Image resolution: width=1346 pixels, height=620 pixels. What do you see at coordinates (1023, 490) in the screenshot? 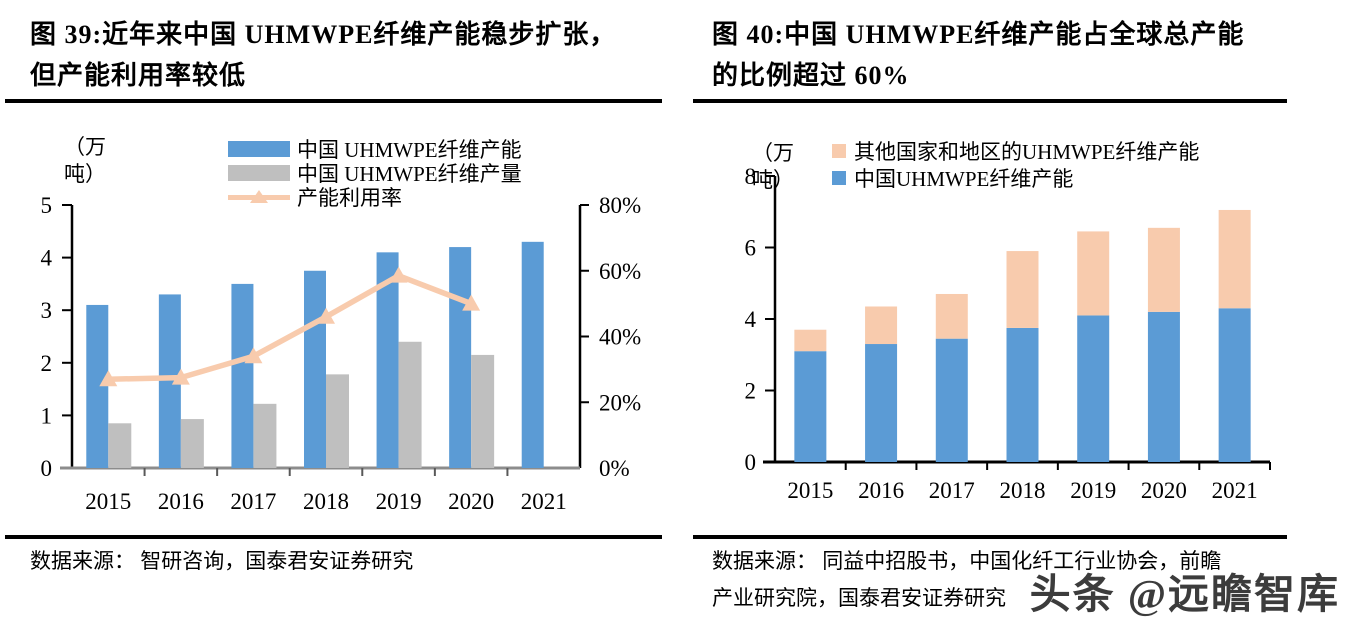
I see `fig40-x-label: 2018` at bounding box center [1023, 490].